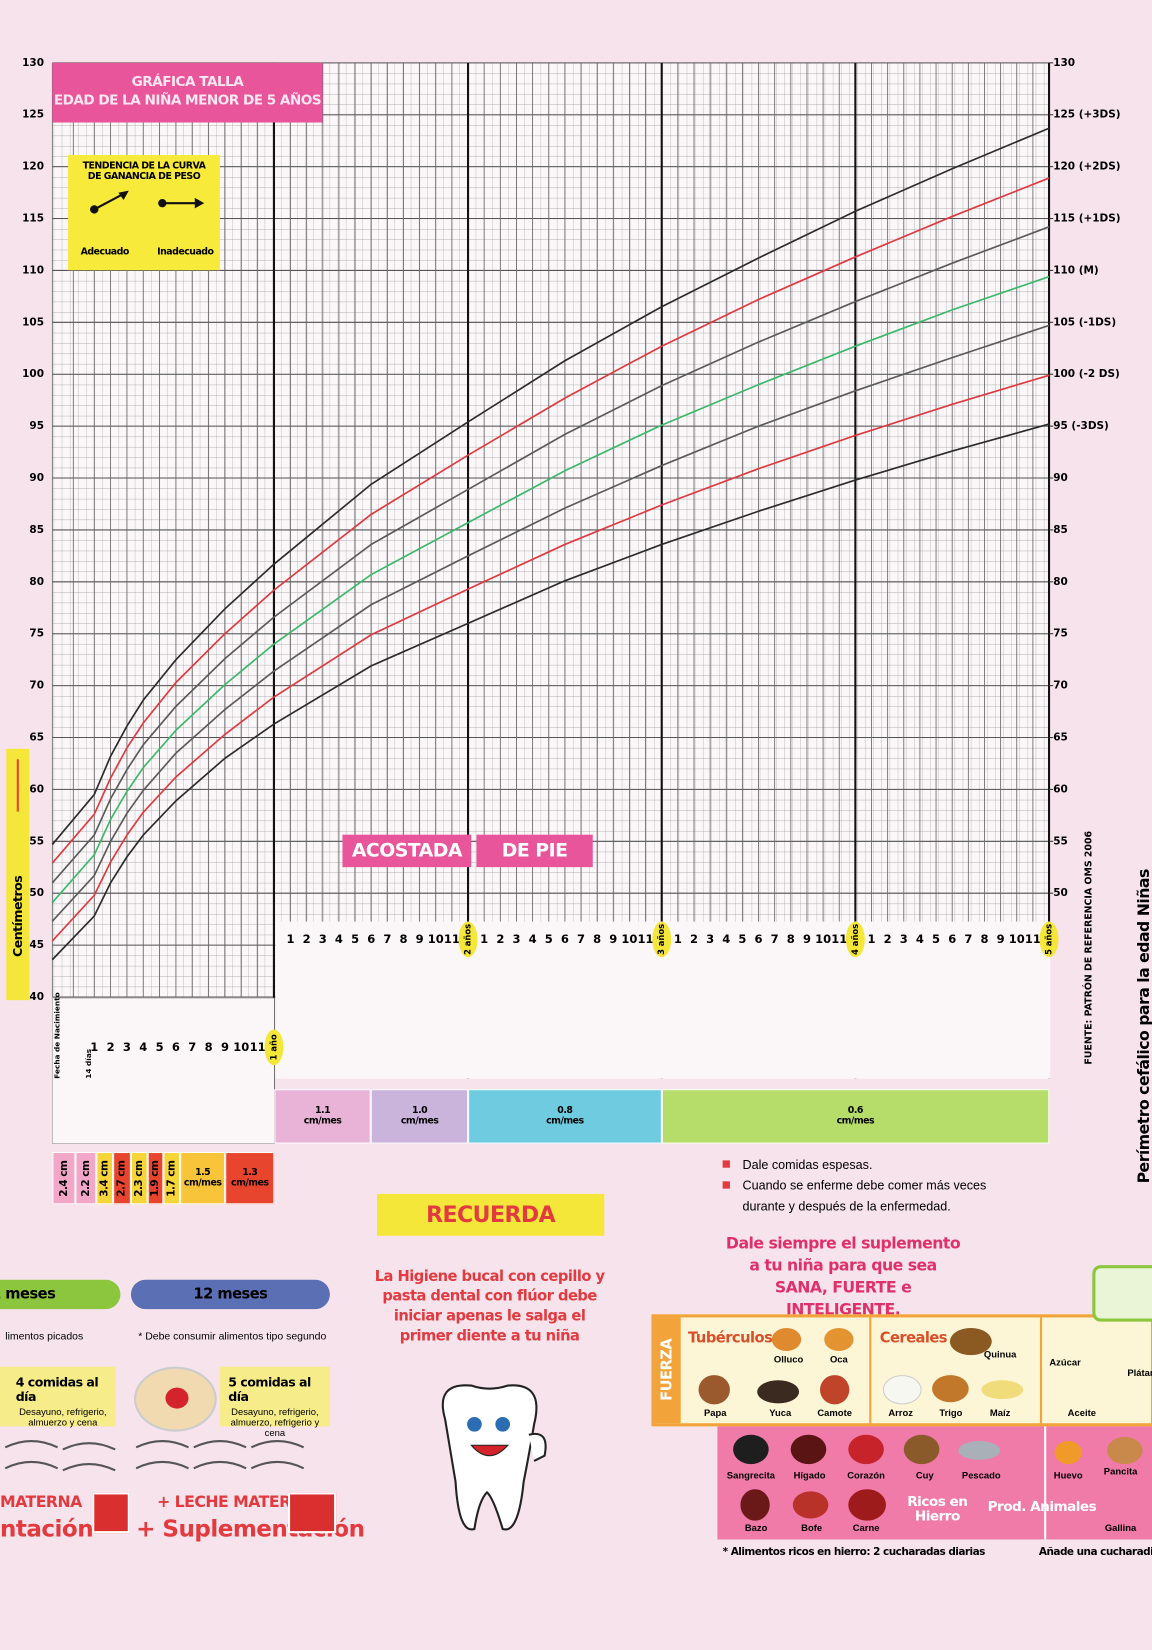  What do you see at coordinates (866, 1475) in the screenshot?
I see `food-item: Corazón` at bounding box center [866, 1475].